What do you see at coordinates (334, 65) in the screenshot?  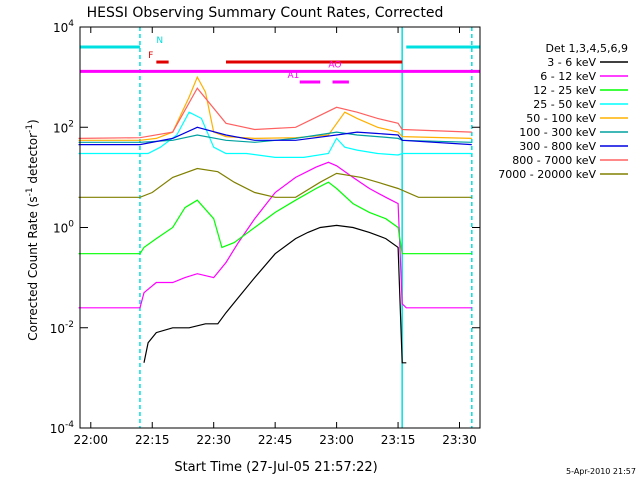 I see `flag-label-ao: AO` at bounding box center [334, 65].